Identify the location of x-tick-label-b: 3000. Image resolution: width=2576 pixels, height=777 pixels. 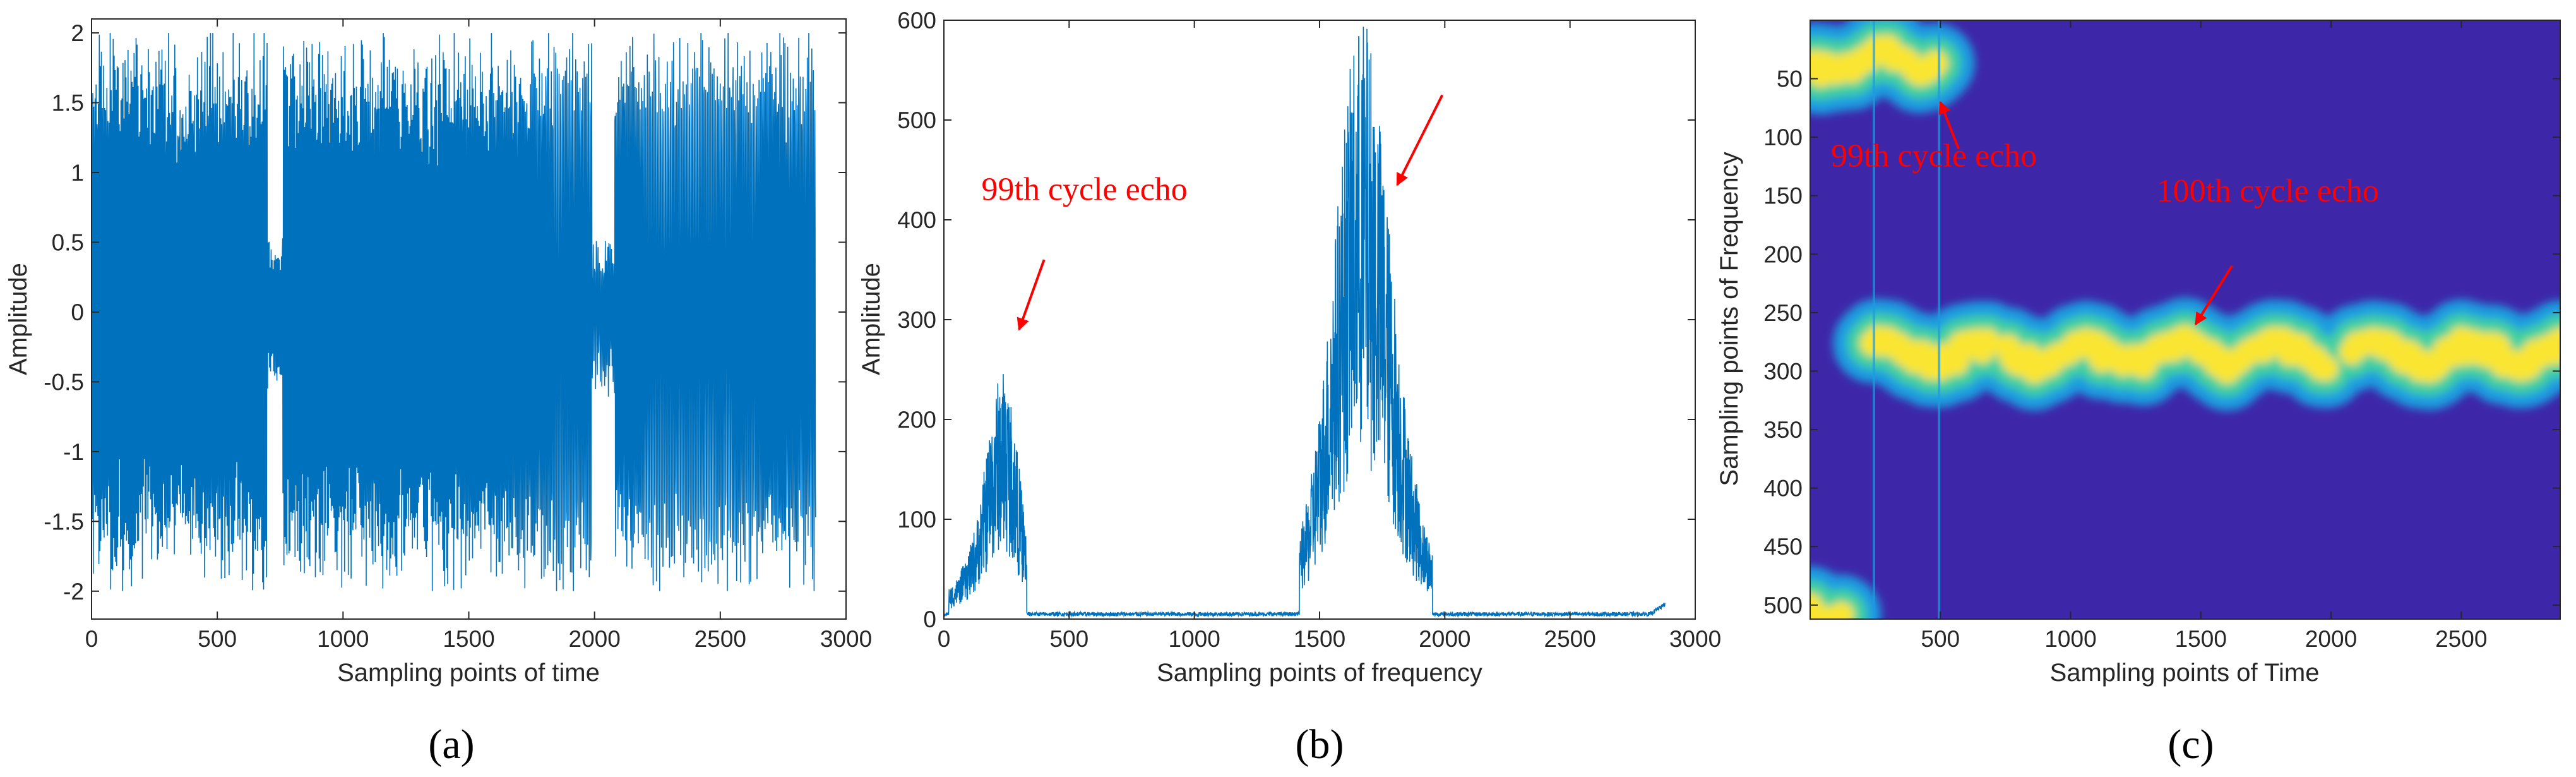
(1695, 639).